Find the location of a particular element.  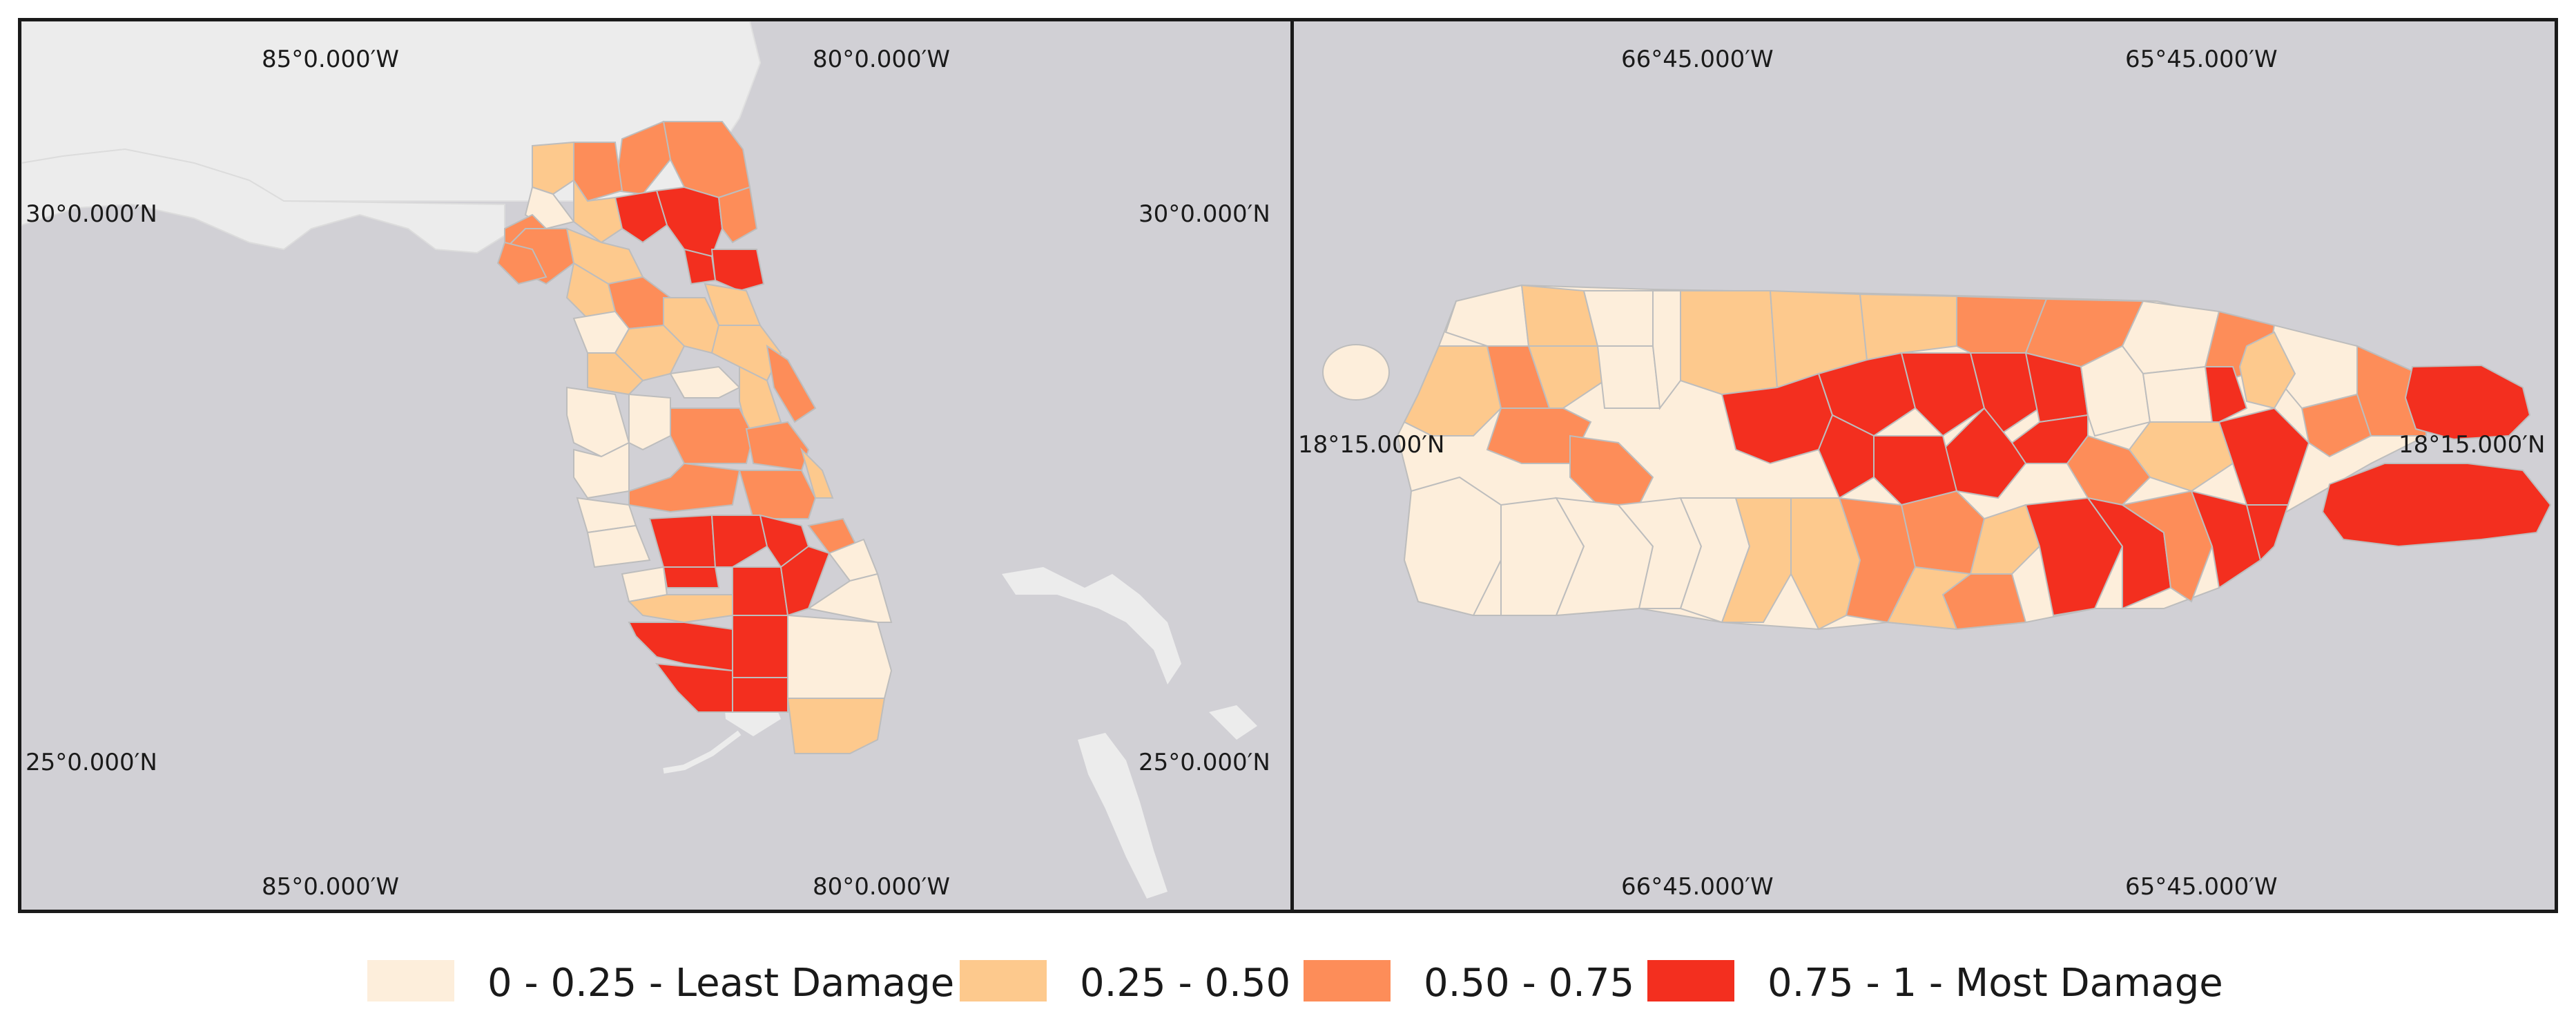

legend-label-least: 0 - 0.25 - Least Damage is located at coordinates (721, 983).